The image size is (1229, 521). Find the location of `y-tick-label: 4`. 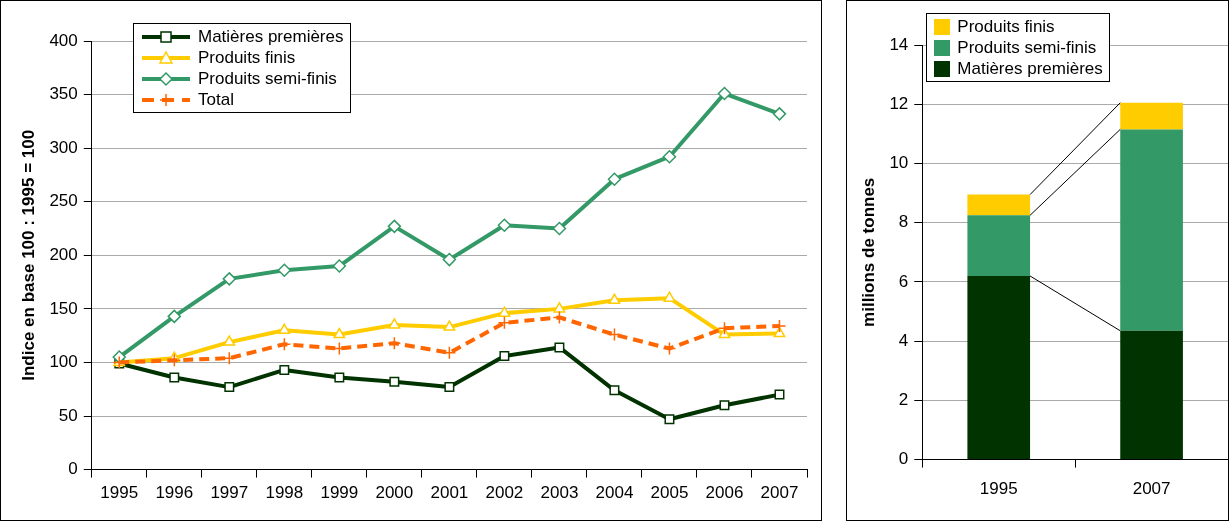

y-tick-label: 4 is located at coordinates (903, 340).